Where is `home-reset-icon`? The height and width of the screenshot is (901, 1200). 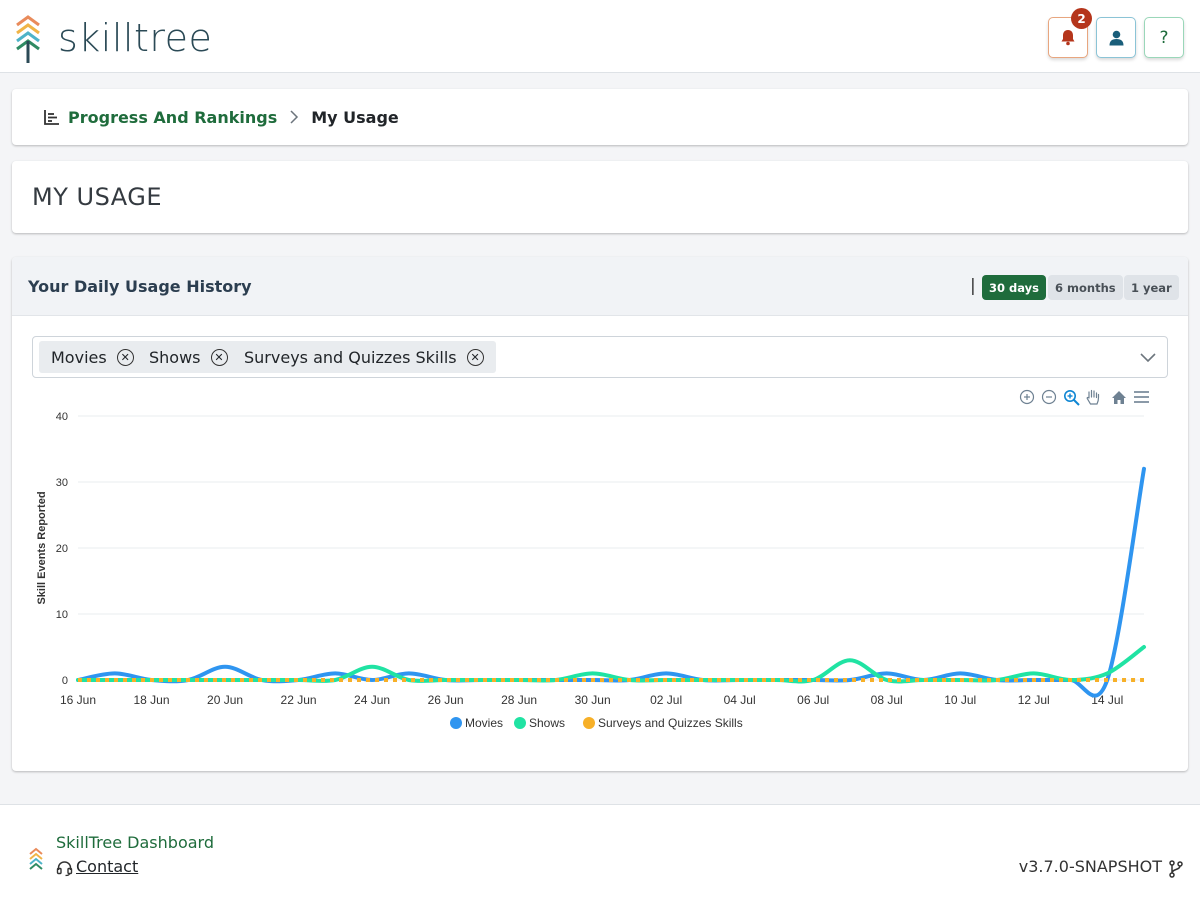 home-reset-icon is located at coordinates (1119, 397).